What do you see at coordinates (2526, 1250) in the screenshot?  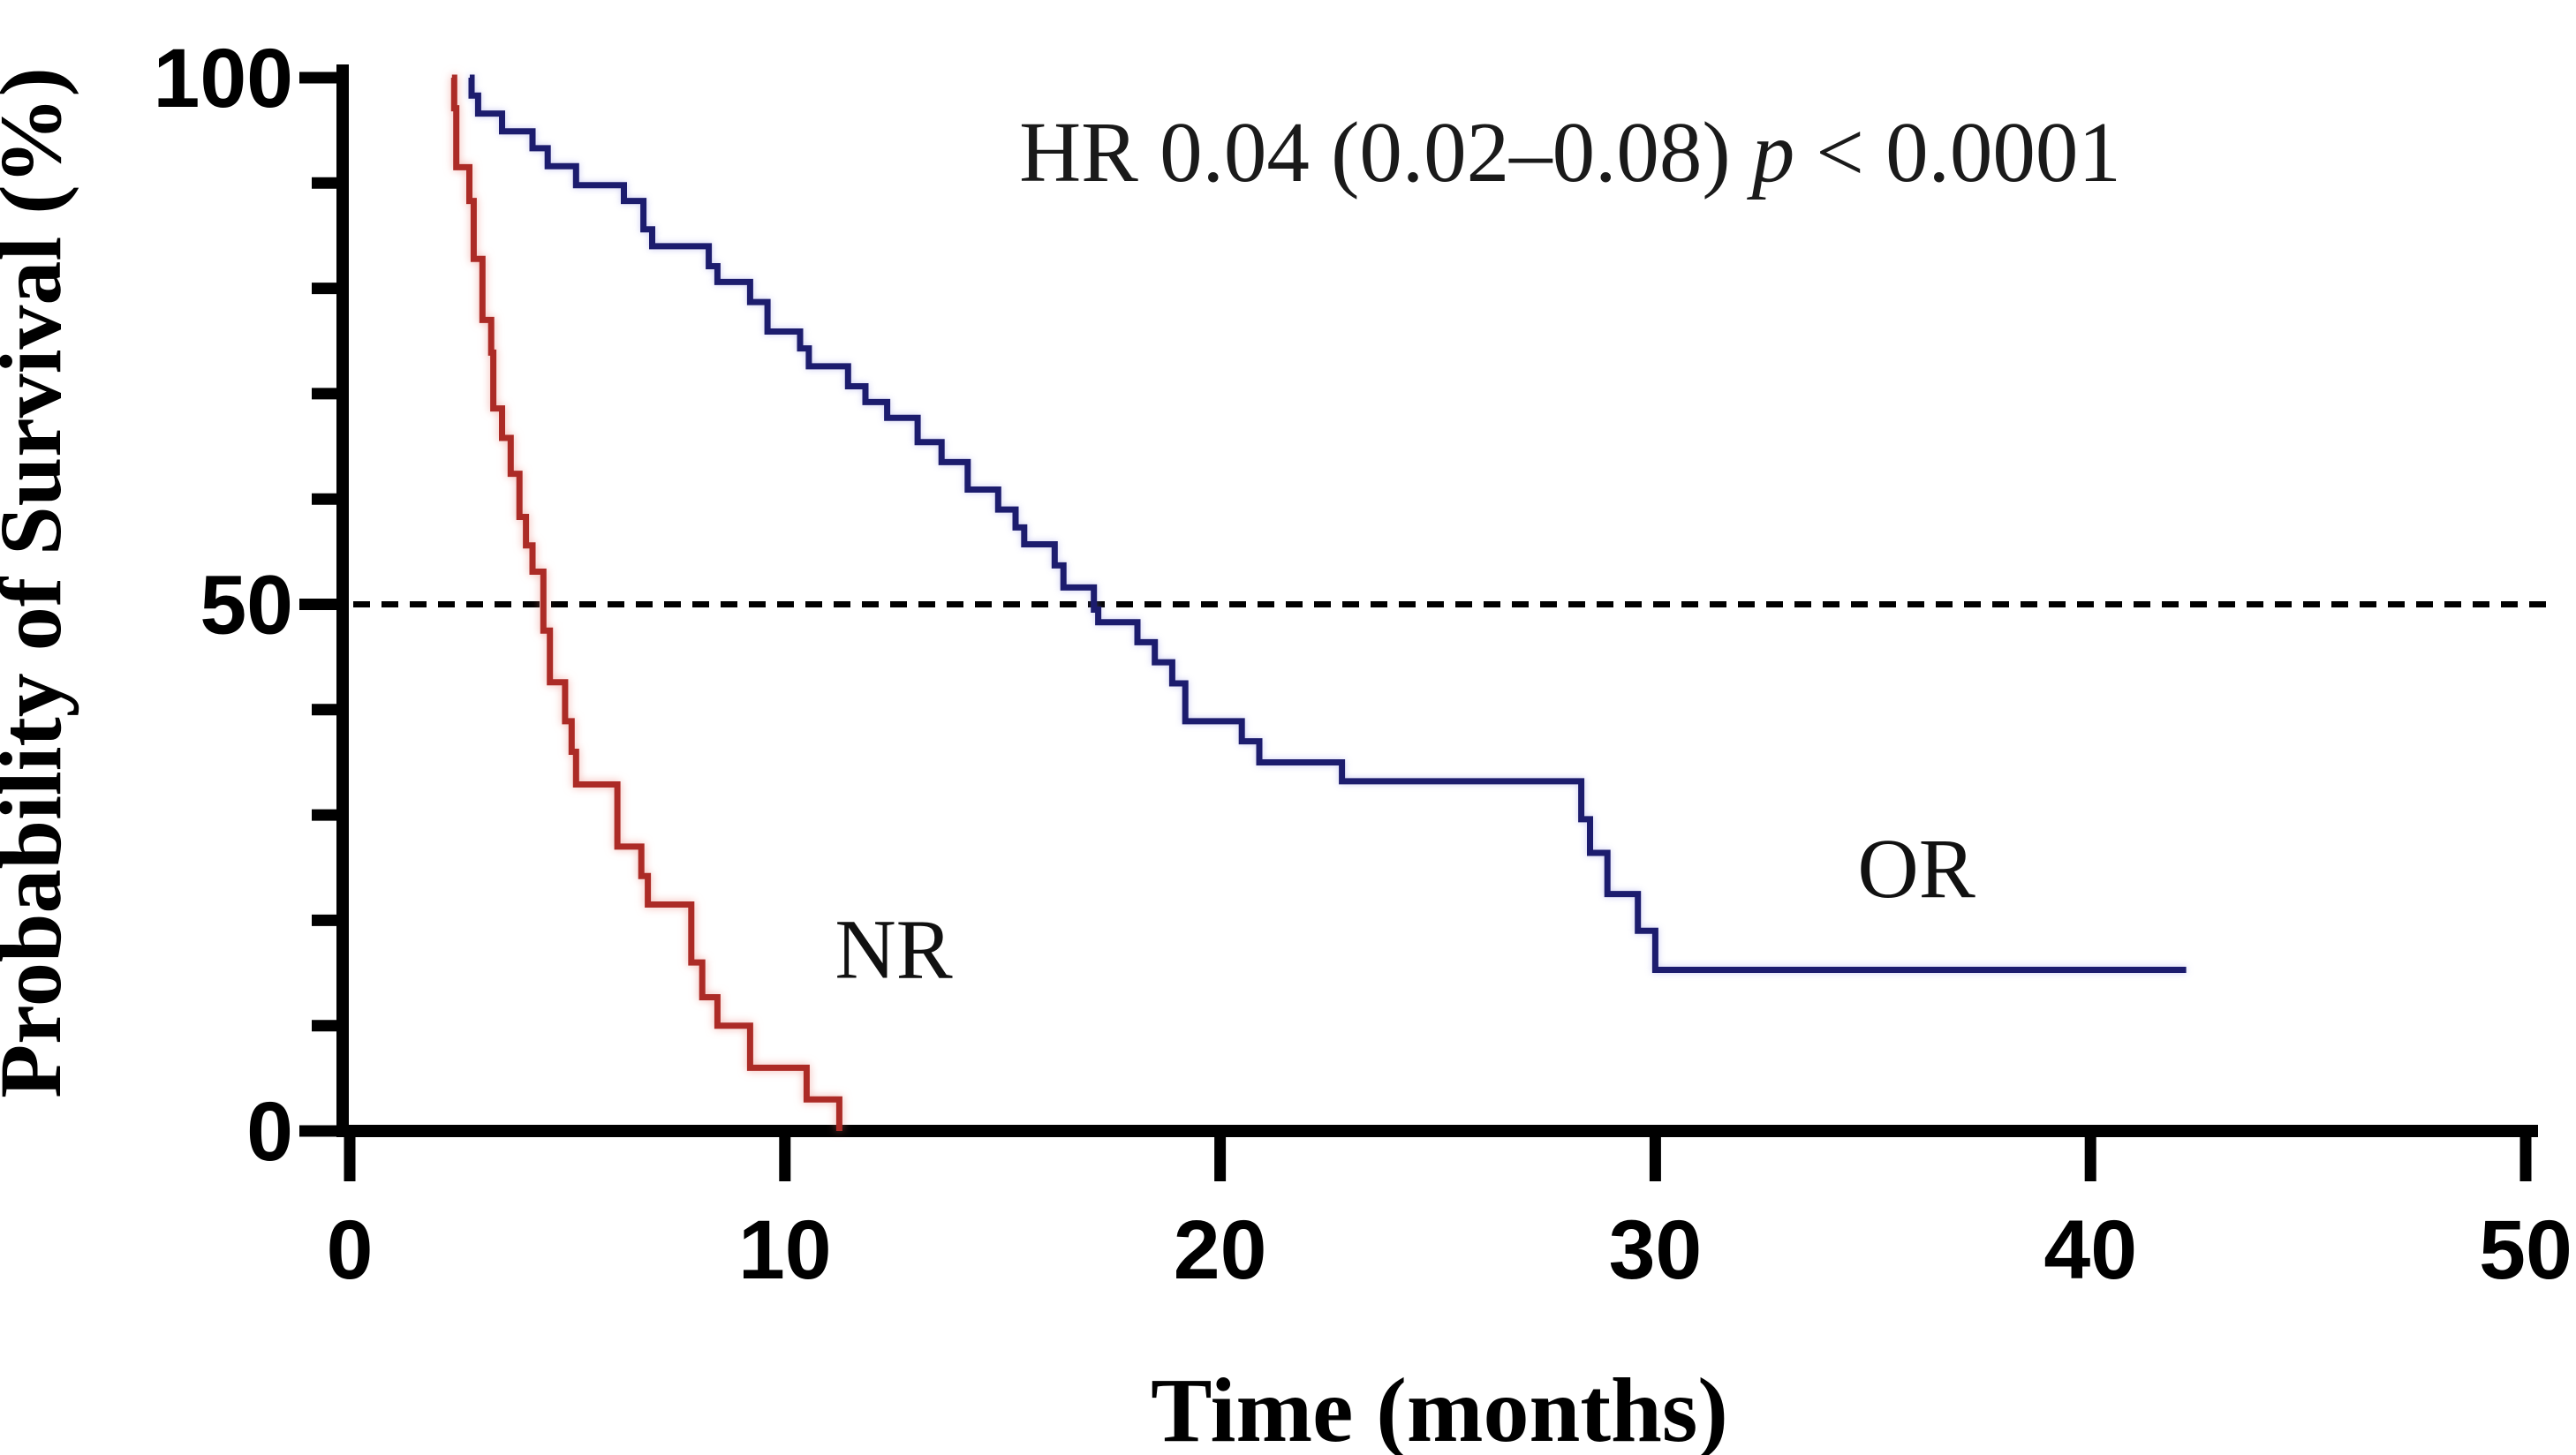 I see `x-tick-label-50: 50` at bounding box center [2526, 1250].